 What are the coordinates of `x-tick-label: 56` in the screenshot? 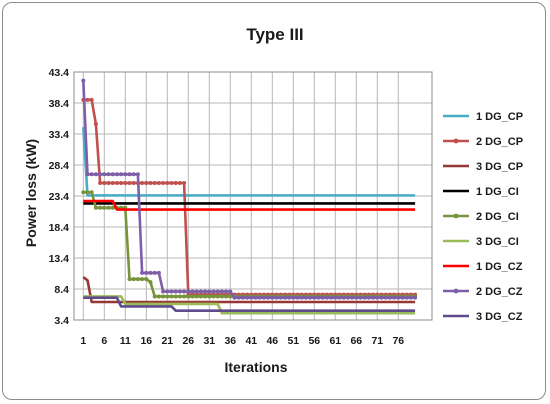 It's located at (314, 341).